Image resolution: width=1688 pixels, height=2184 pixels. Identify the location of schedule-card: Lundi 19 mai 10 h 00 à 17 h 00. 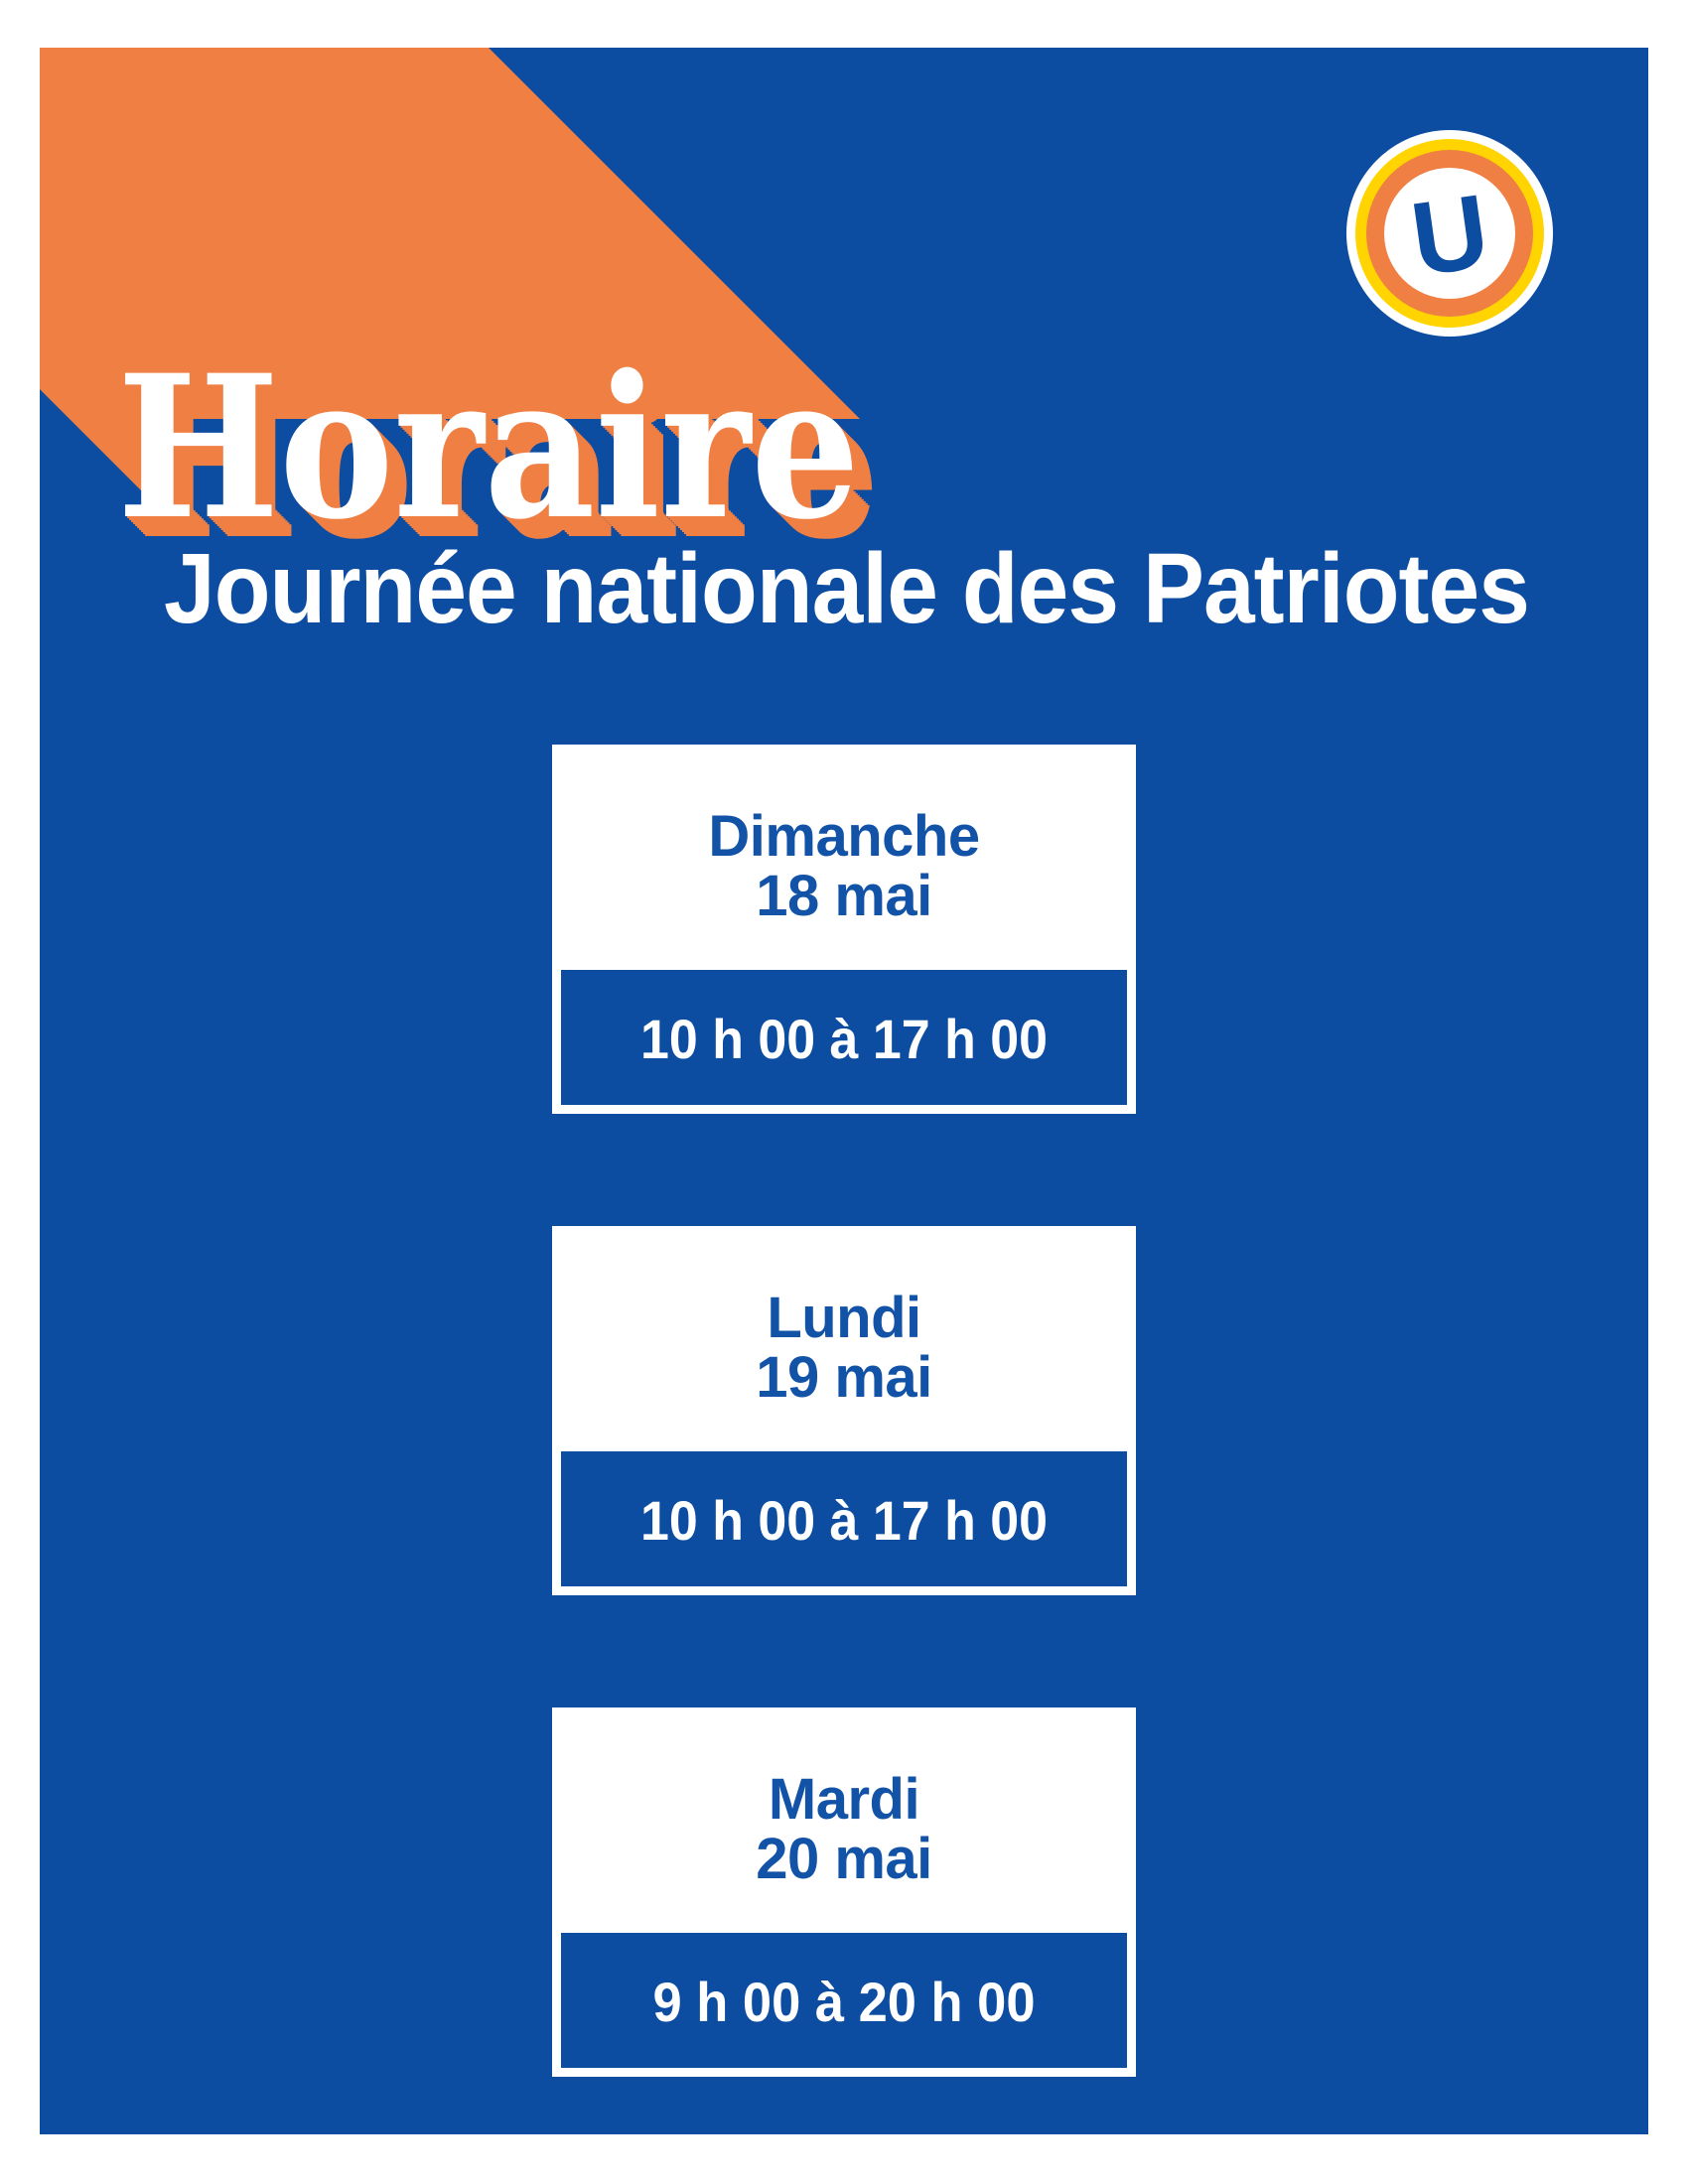
(844, 1410).